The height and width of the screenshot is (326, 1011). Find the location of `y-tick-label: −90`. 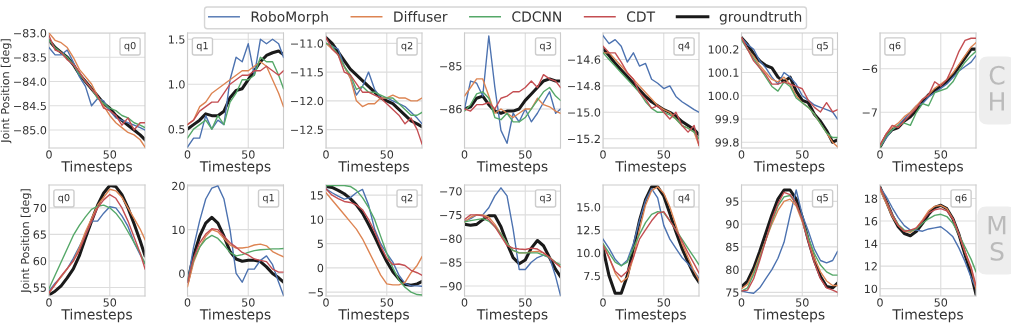

y-tick-label: −90 is located at coordinates (451, 286).